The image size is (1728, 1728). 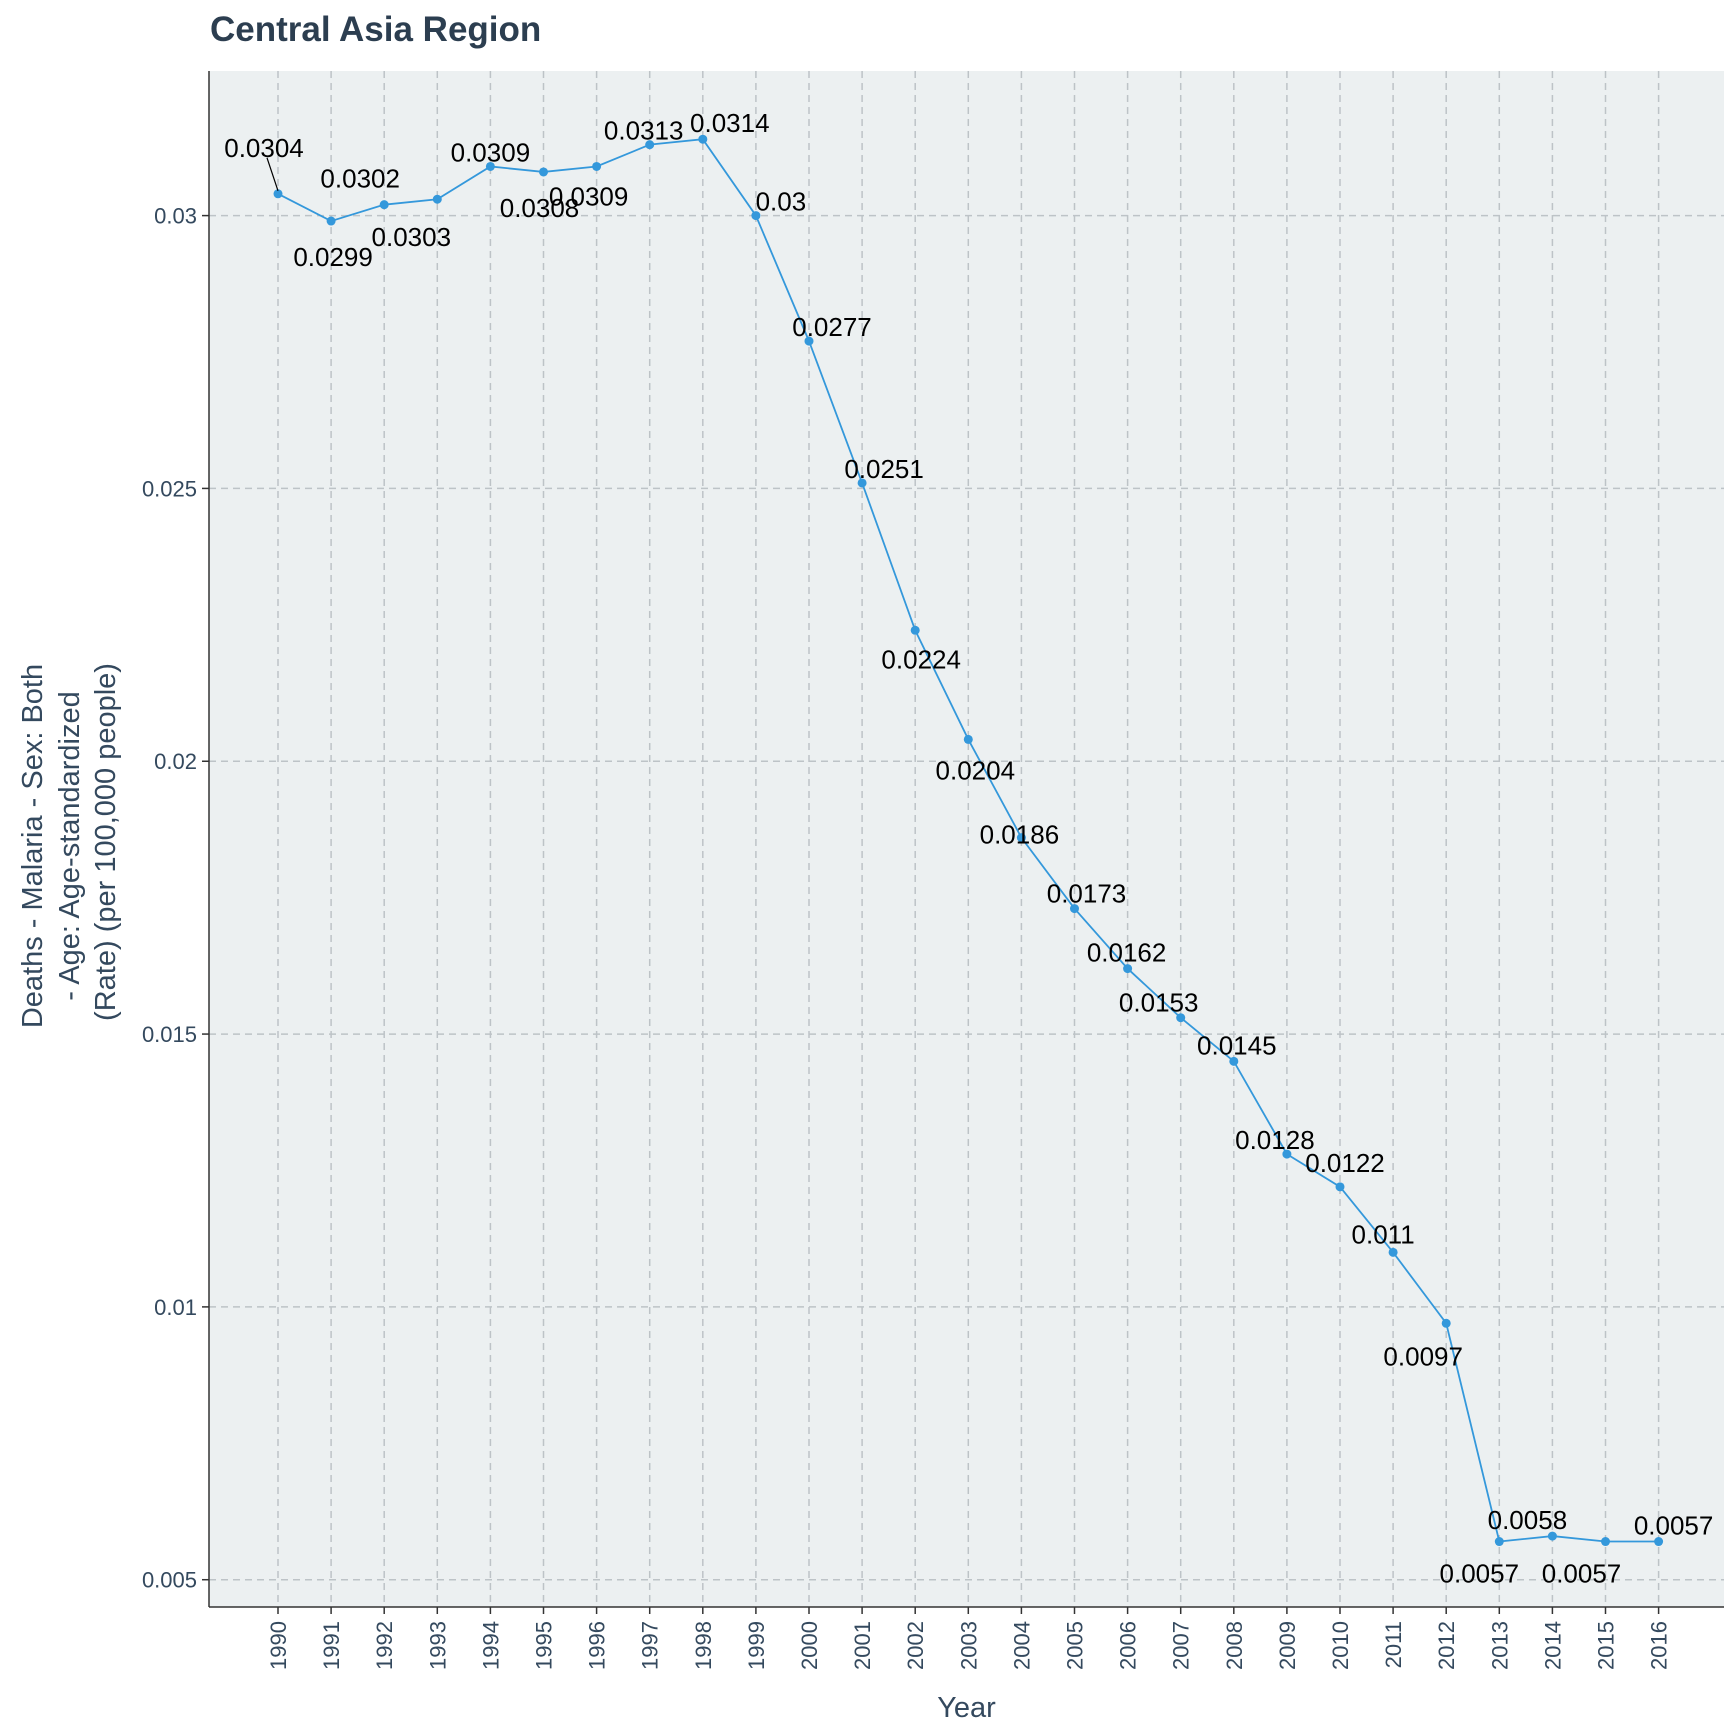 What do you see at coordinates (360, 179) in the screenshot?
I see `data-label: 0.0302` at bounding box center [360, 179].